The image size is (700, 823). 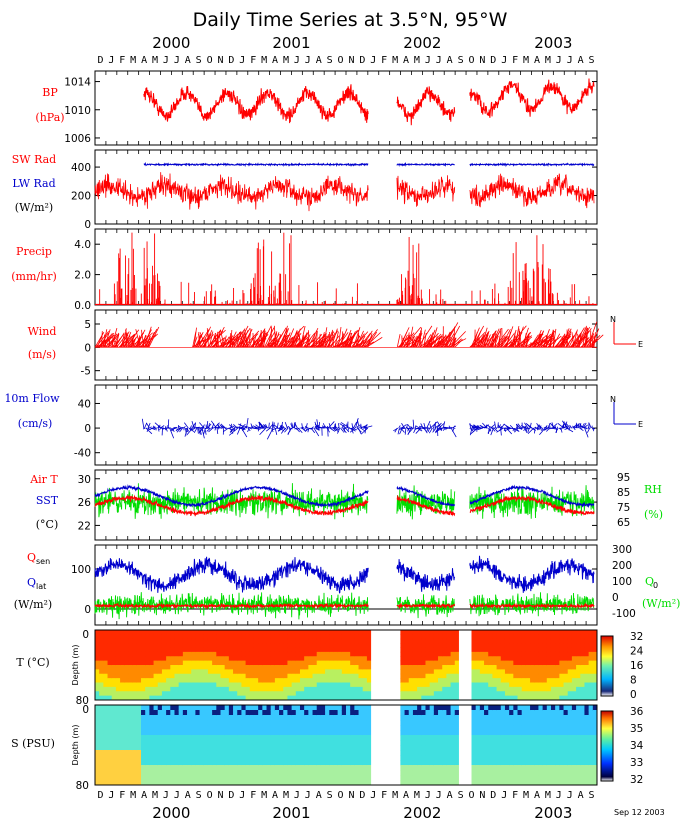 I want to click on month-label: O, so click(x=341, y=60).